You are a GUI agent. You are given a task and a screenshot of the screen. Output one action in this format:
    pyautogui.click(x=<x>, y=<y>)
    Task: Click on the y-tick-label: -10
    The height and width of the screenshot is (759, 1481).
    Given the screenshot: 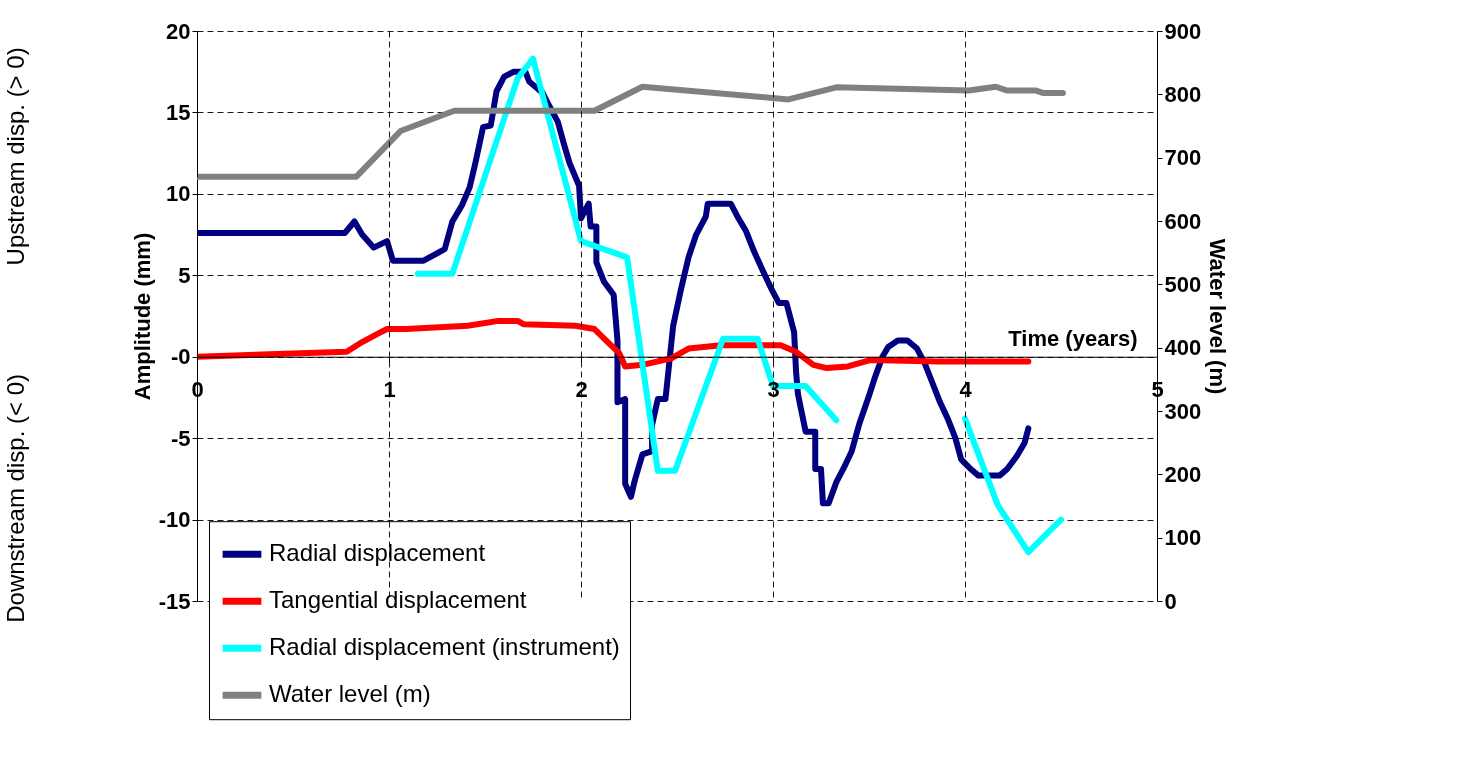 What is the action you would take?
    pyautogui.click(x=174, y=520)
    